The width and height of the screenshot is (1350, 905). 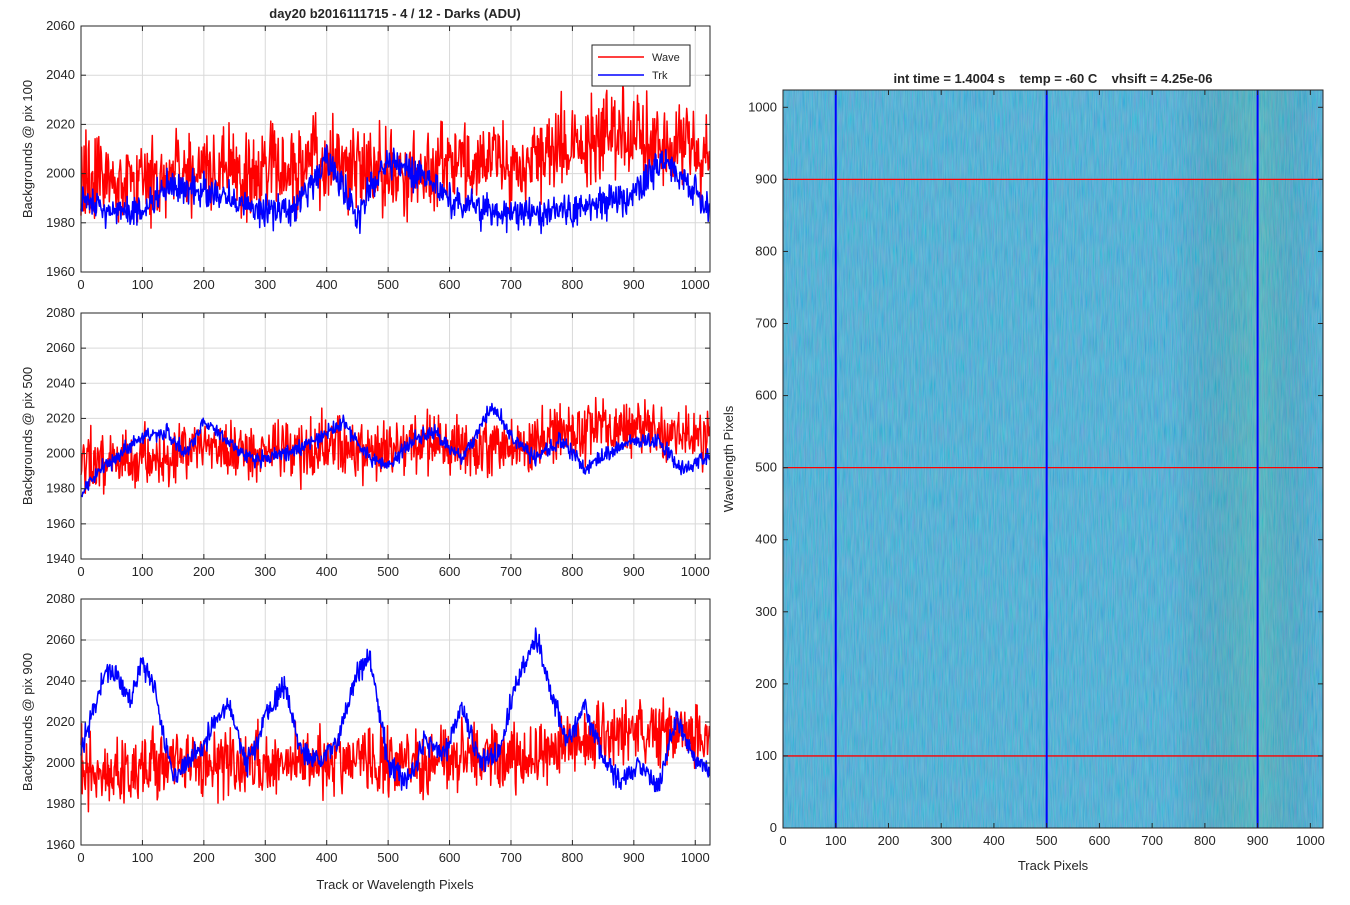 I want to click on y-tick-label: 0, so click(x=773, y=827).